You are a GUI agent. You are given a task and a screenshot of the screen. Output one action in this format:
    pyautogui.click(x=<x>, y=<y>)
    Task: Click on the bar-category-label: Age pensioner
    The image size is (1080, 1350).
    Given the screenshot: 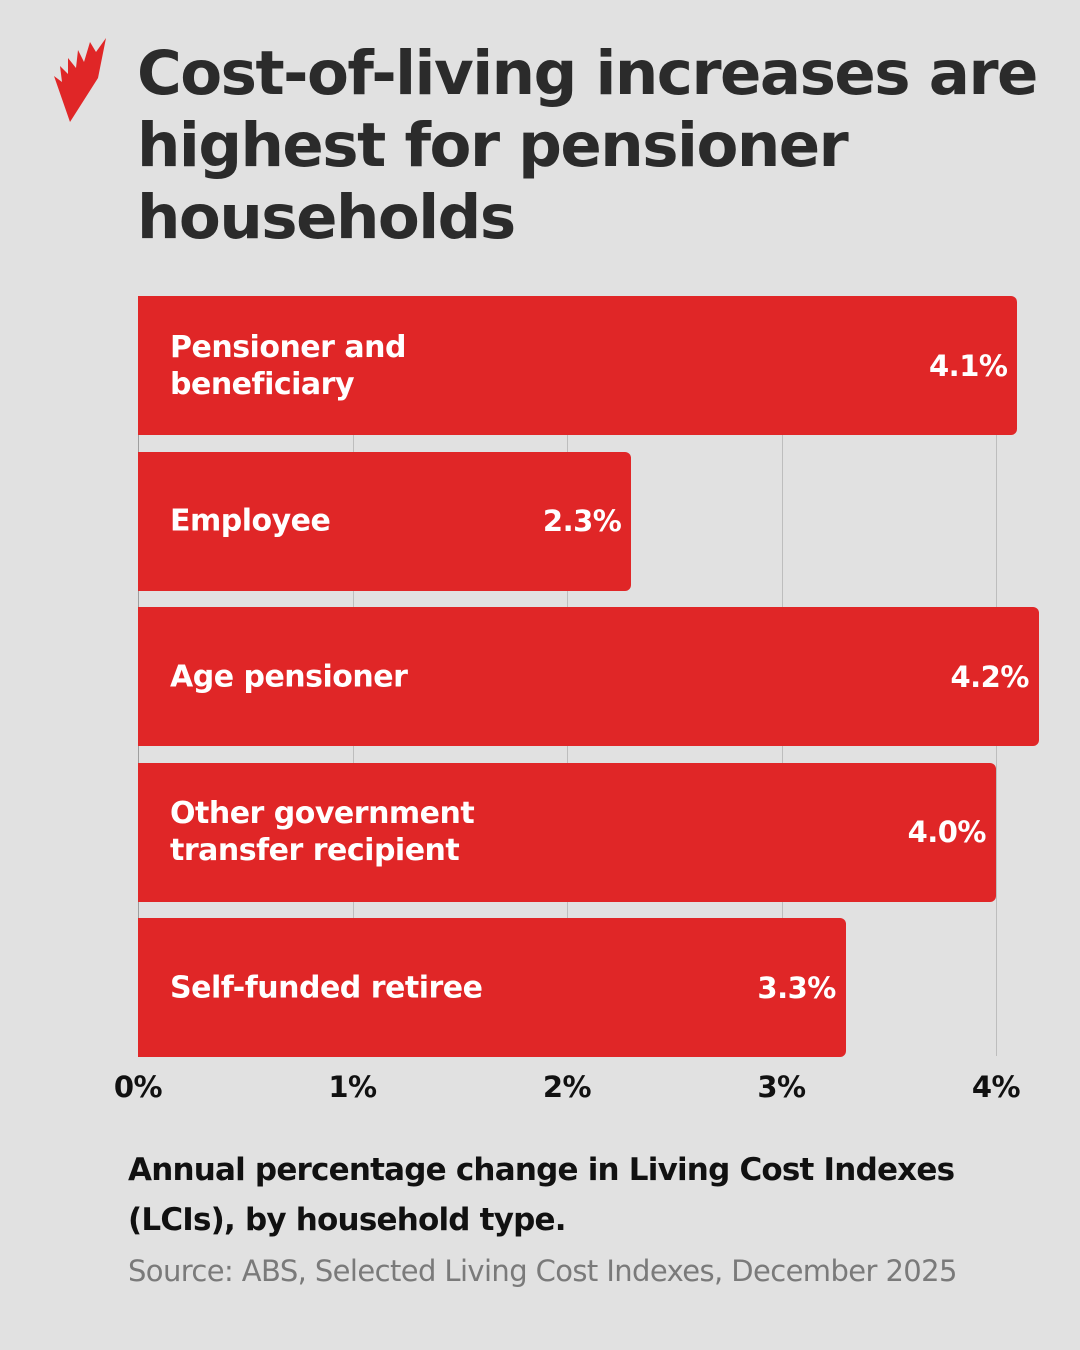 What is the action you would take?
    pyautogui.click(x=289, y=676)
    